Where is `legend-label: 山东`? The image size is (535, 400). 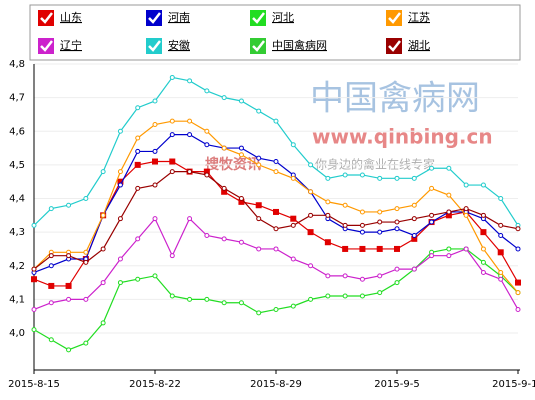
legend-label: 山东 is located at coordinates (71, 17).